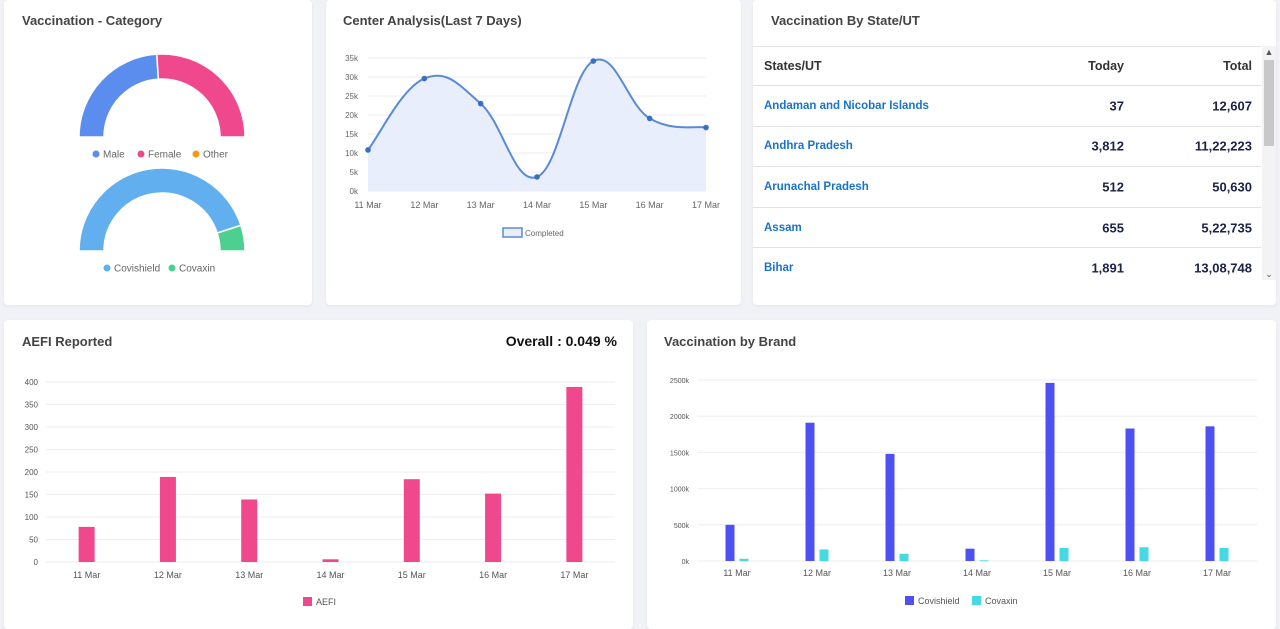 Image resolution: width=1280 pixels, height=629 pixels. Describe the element at coordinates (96, 154) in the screenshot. I see `legend-swatch-male` at that location.